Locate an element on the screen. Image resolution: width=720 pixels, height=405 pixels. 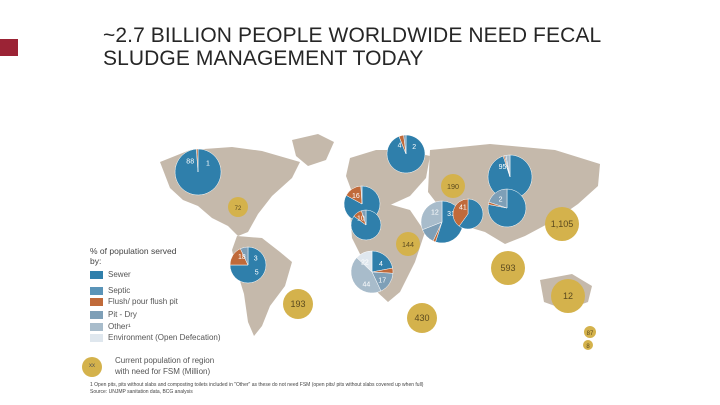
need-key-circle is located at coordinates (92, 367).